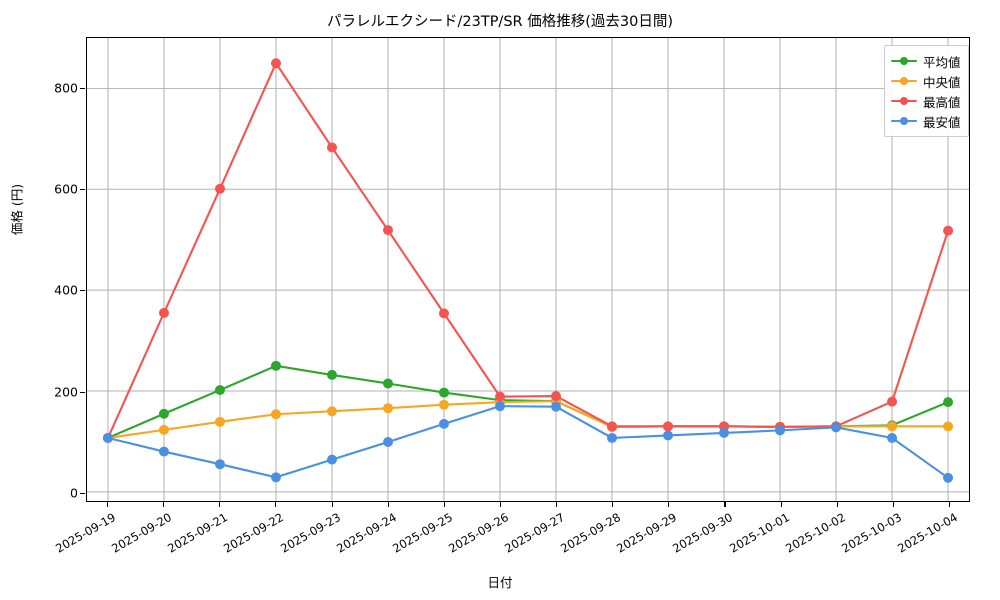 The height and width of the screenshot is (600, 1000). I want to click on y-axis-tick-label: 0, so click(74, 493).